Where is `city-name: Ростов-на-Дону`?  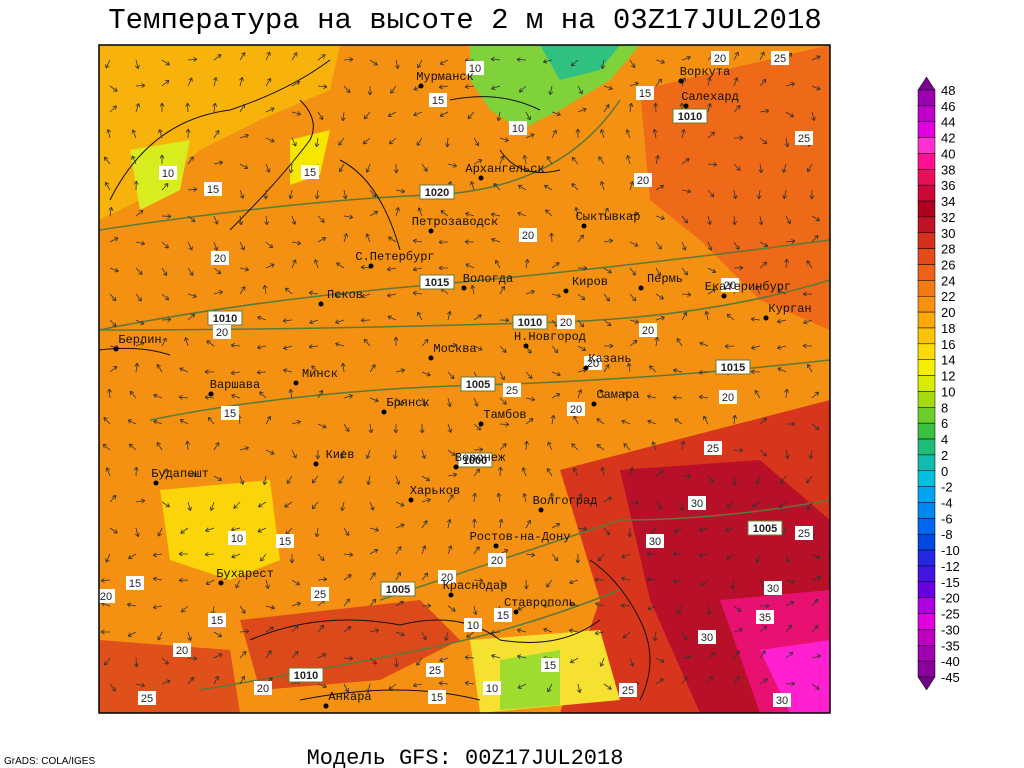
city-name: Ростов-на-Дону is located at coordinates (520, 537).